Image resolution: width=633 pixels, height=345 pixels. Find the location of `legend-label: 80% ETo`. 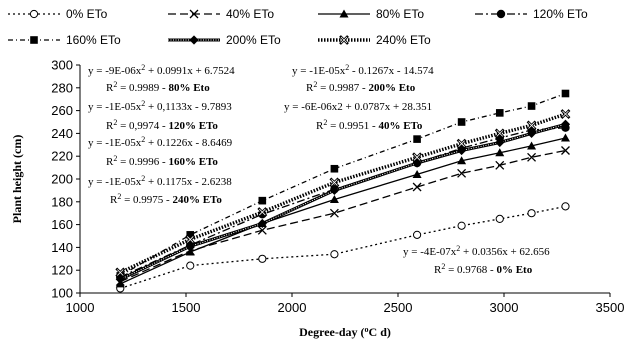

legend-label: 80% ETo is located at coordinates (400, 14).